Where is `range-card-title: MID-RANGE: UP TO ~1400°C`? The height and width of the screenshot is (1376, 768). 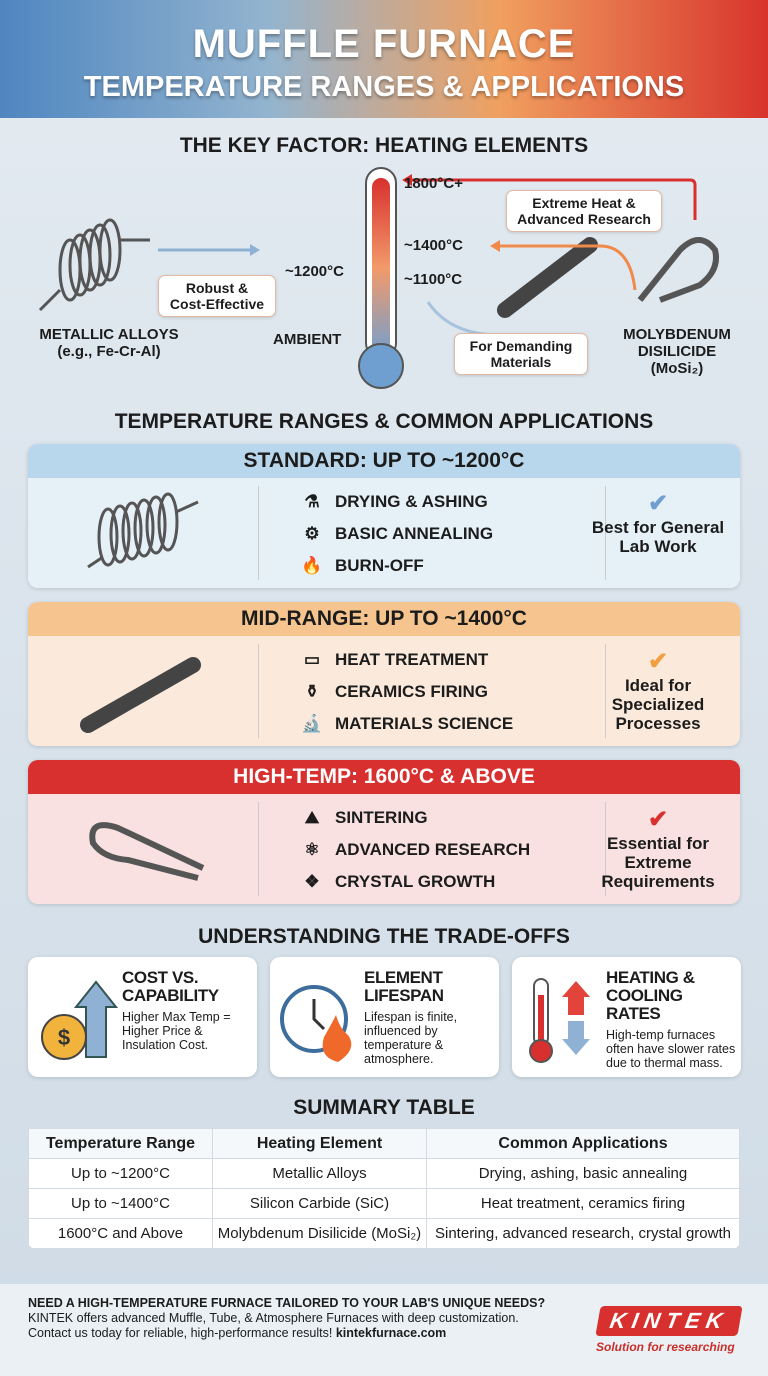
range-card-title: MID-RANGE: UP TO ~1400°C is located at coordinates (384, 619).